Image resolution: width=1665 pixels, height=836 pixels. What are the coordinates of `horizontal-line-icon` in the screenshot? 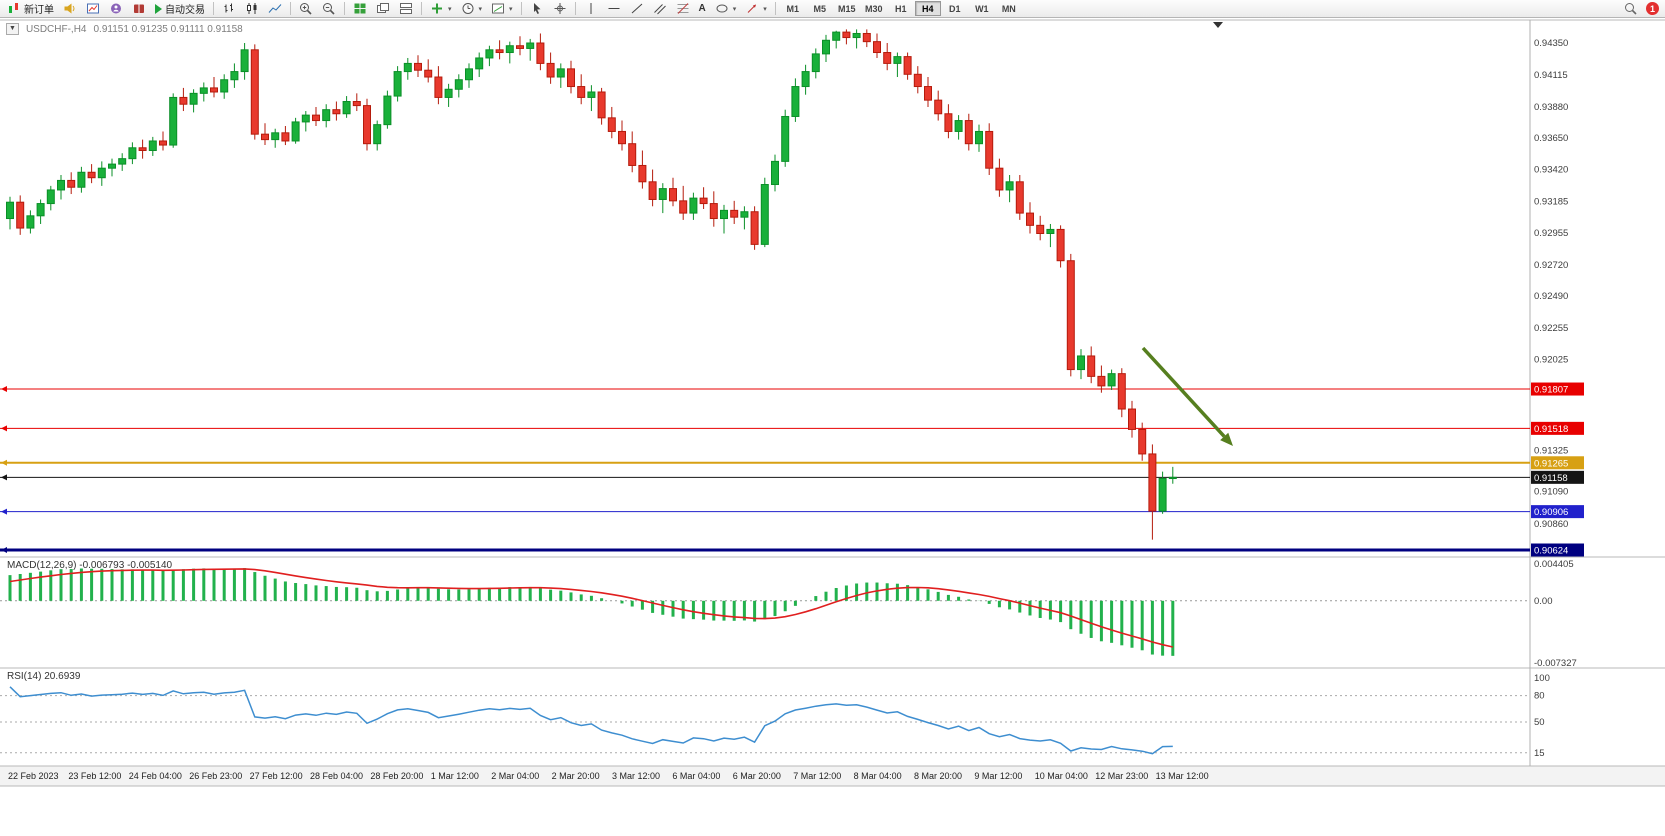 It's located at (614, 8).